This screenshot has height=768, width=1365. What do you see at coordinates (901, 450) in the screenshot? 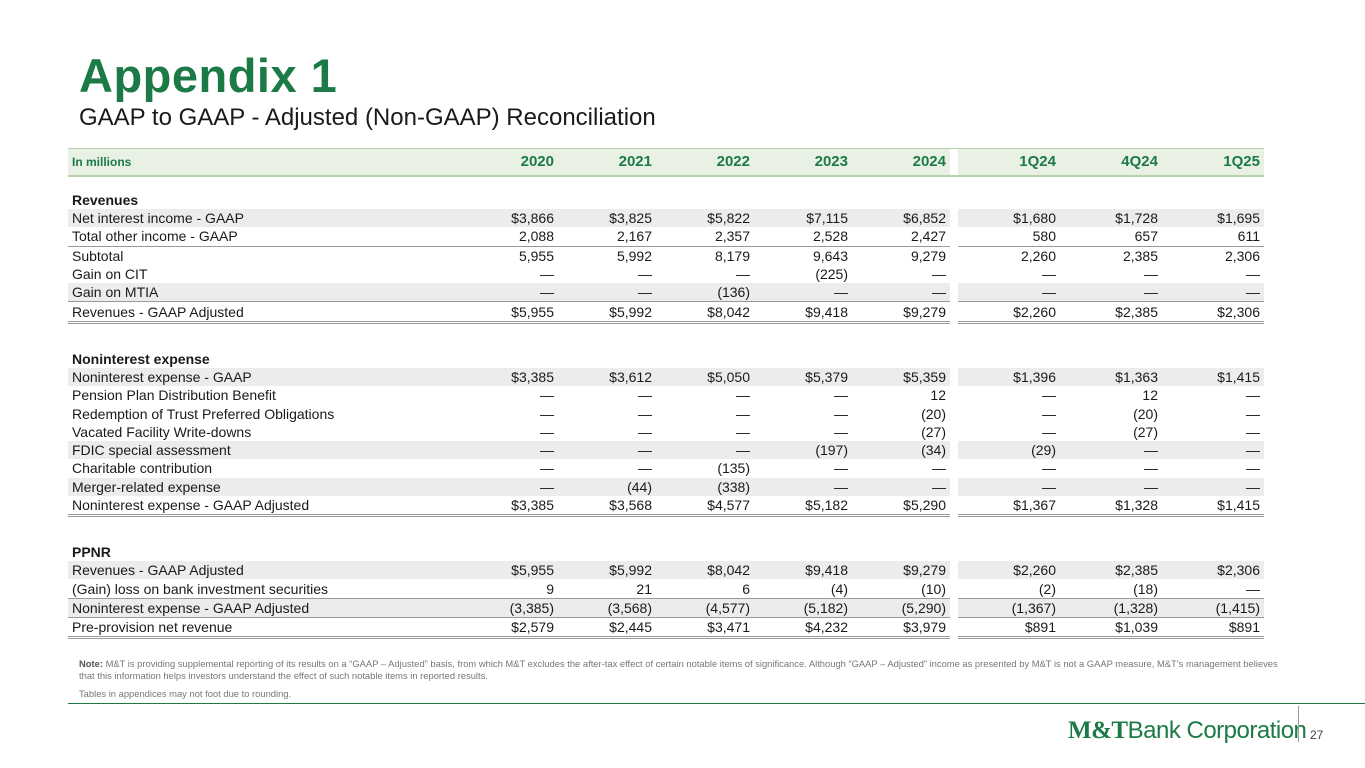
I see `value-cell: (34)` at bounding box center [901, 450].